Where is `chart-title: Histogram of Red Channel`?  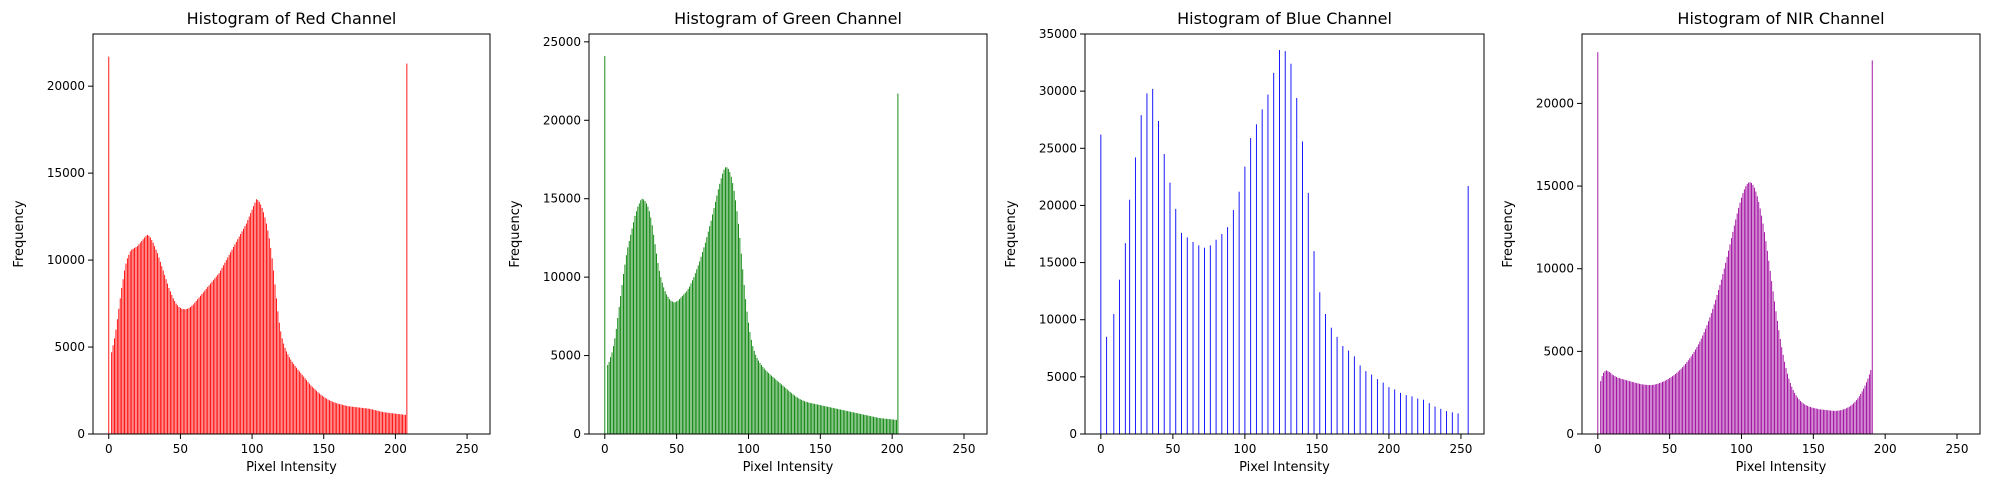
chart-title: Histogram of Red Channel is located at coordinates (292, 18).